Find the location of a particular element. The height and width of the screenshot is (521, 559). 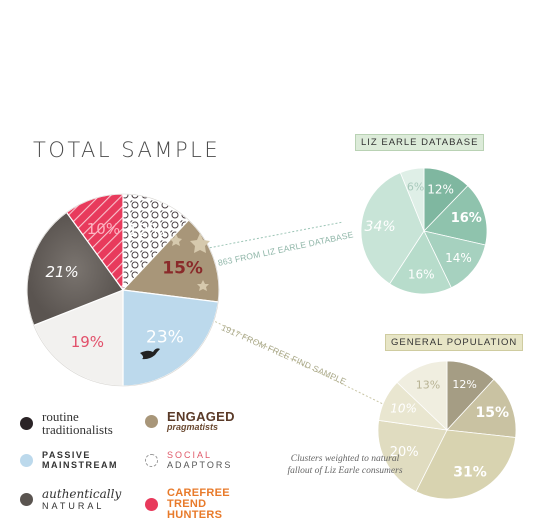

connector-liz is located at coordinates (270, 236).